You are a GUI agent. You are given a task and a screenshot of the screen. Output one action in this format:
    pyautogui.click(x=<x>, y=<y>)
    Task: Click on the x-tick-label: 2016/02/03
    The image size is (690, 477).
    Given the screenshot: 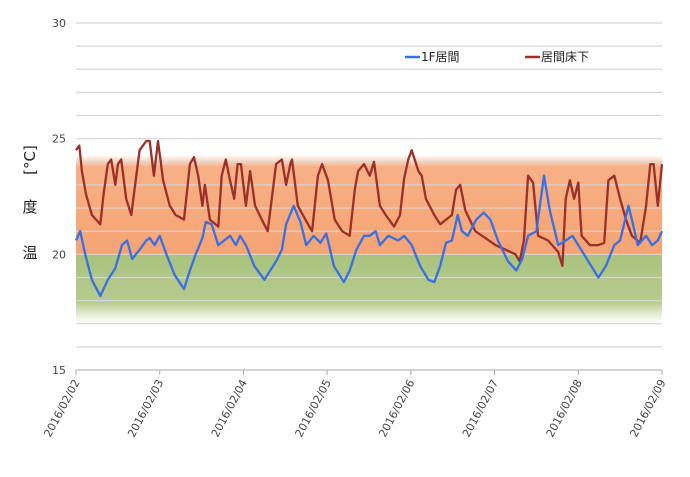 What is the action you would take?
    pyautogui.click(x=145, y=408)
    